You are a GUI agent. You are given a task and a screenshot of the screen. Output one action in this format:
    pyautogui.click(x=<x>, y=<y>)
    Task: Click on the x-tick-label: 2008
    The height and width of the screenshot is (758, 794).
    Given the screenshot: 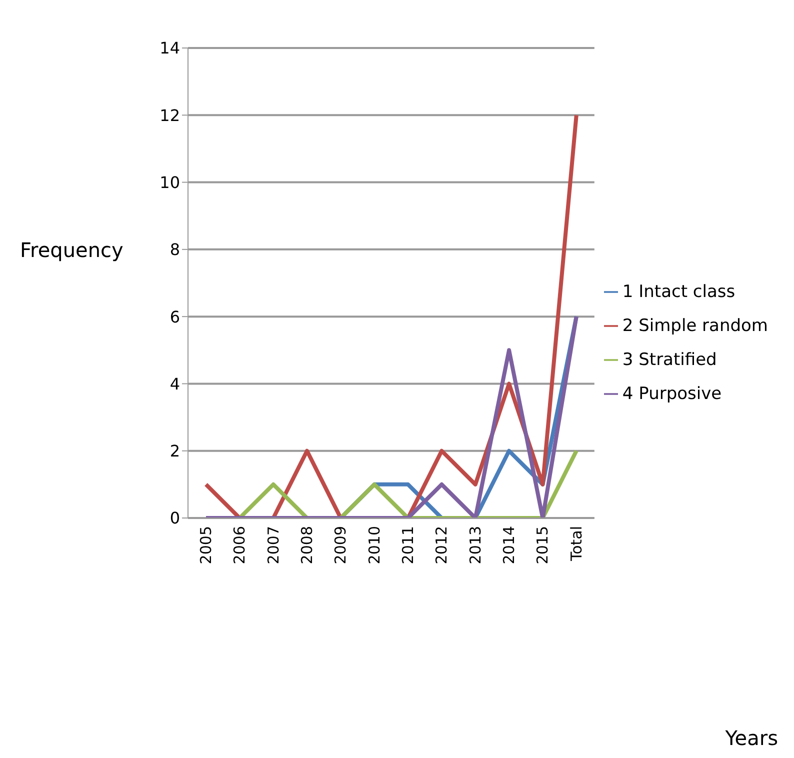 What is the action you would take?
    pyautogui.click(x=307, y=545)
    